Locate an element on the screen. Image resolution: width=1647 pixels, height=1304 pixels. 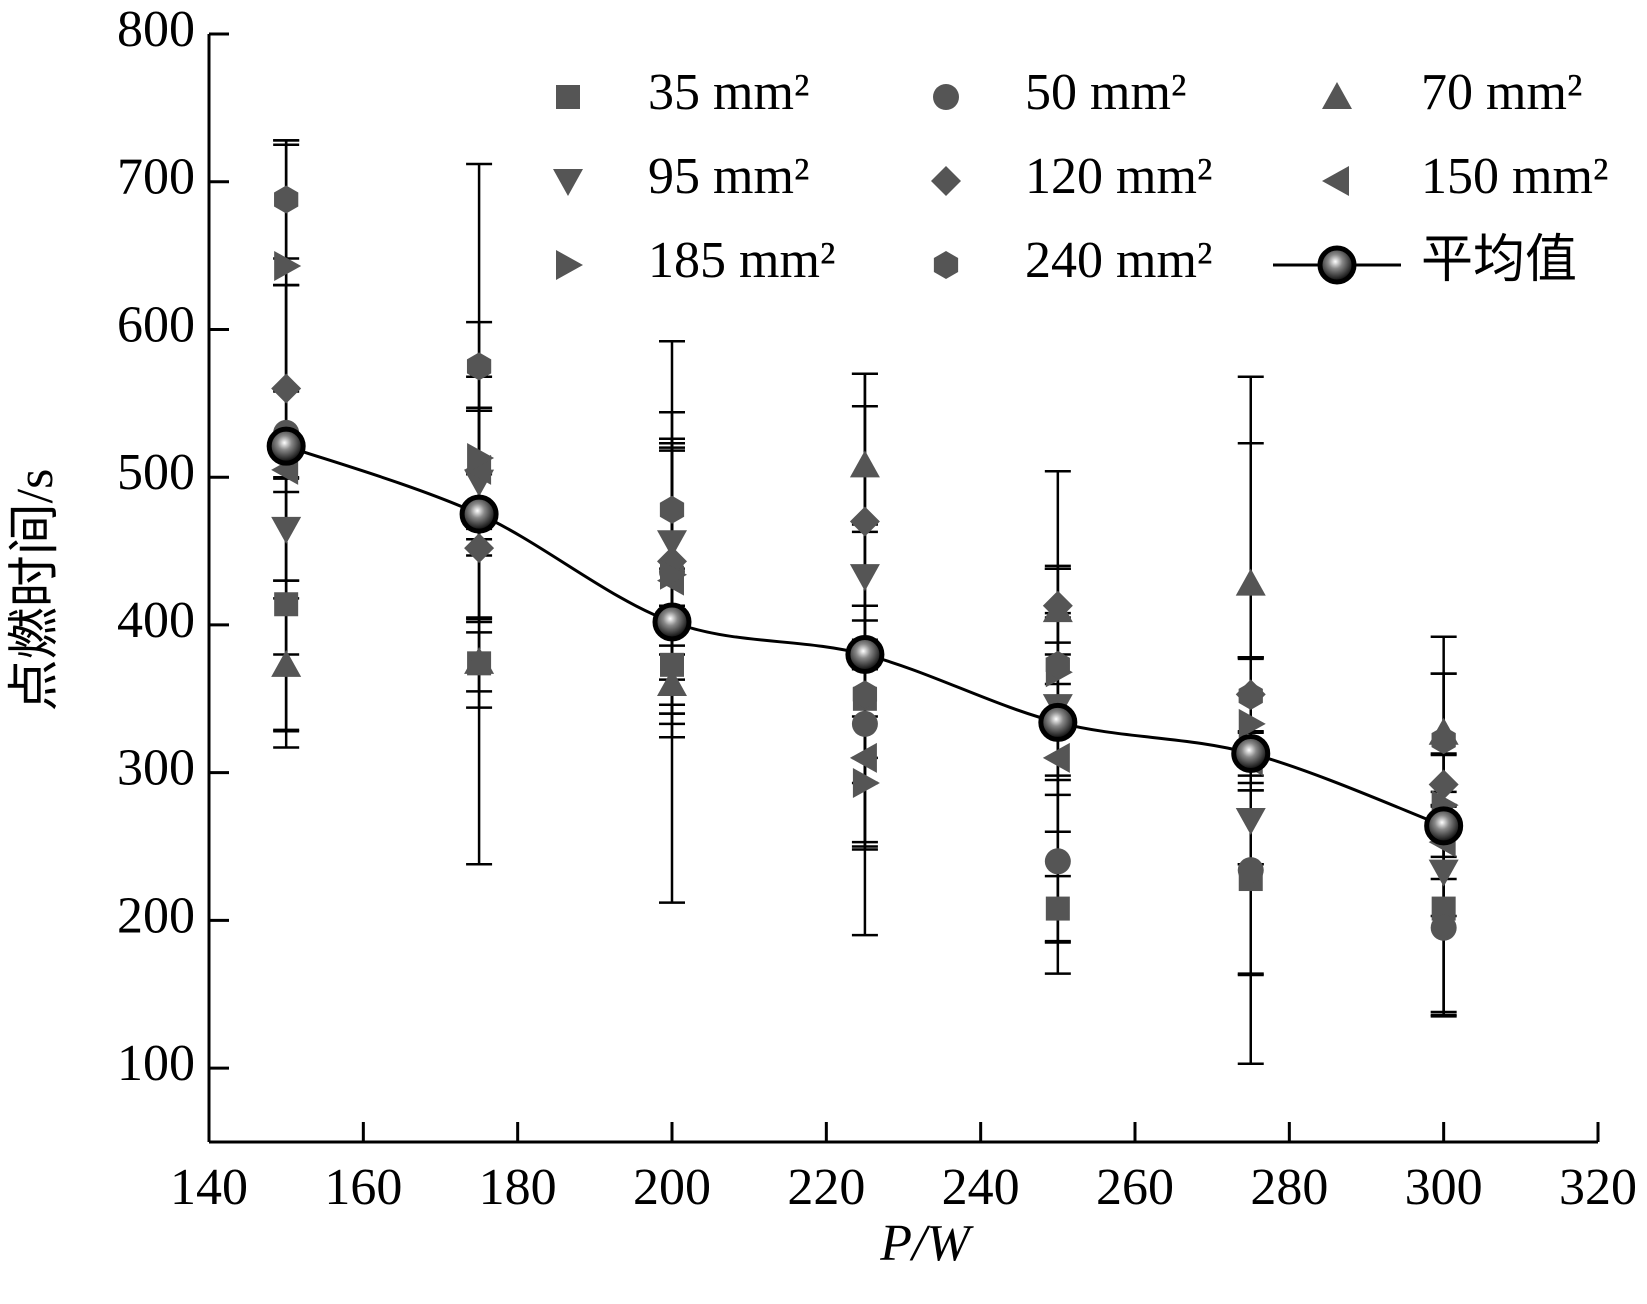
legend-label: 95 mm² is located at coordinates (728, 176).